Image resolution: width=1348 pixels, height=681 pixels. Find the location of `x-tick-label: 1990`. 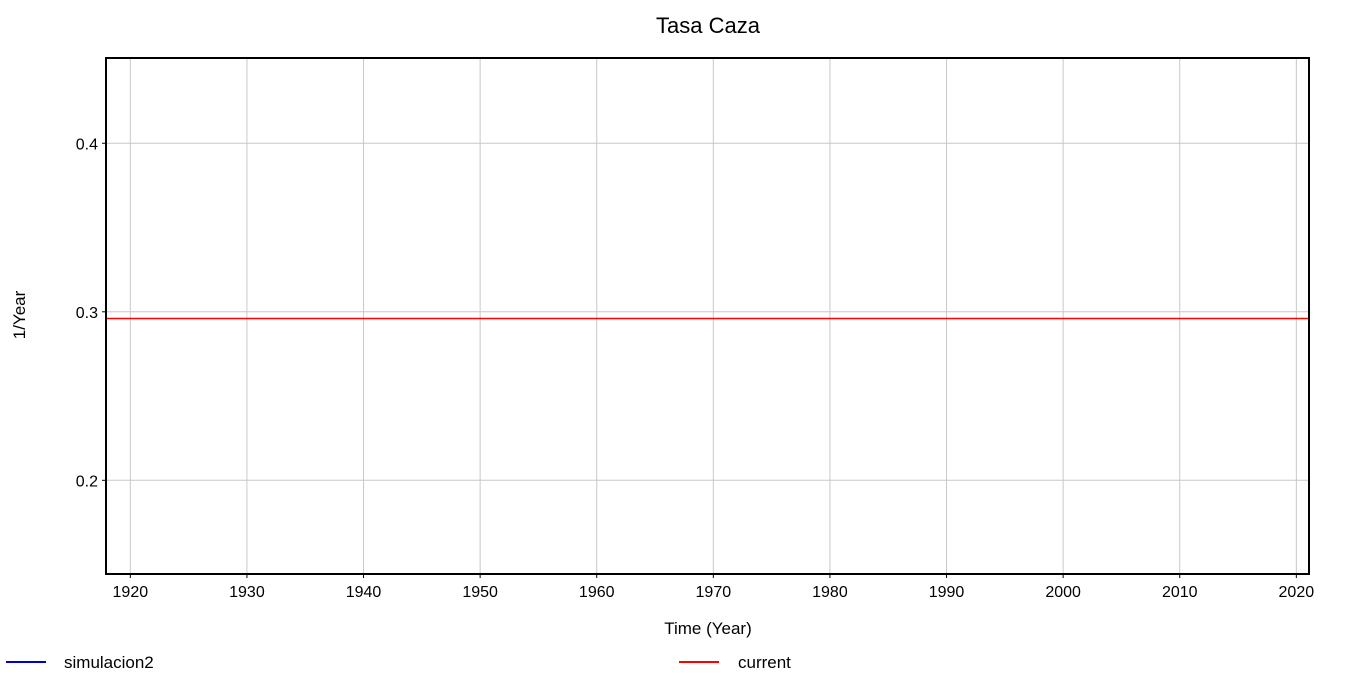

x-tick-label: 1990 is located at coordinates (947, 592).